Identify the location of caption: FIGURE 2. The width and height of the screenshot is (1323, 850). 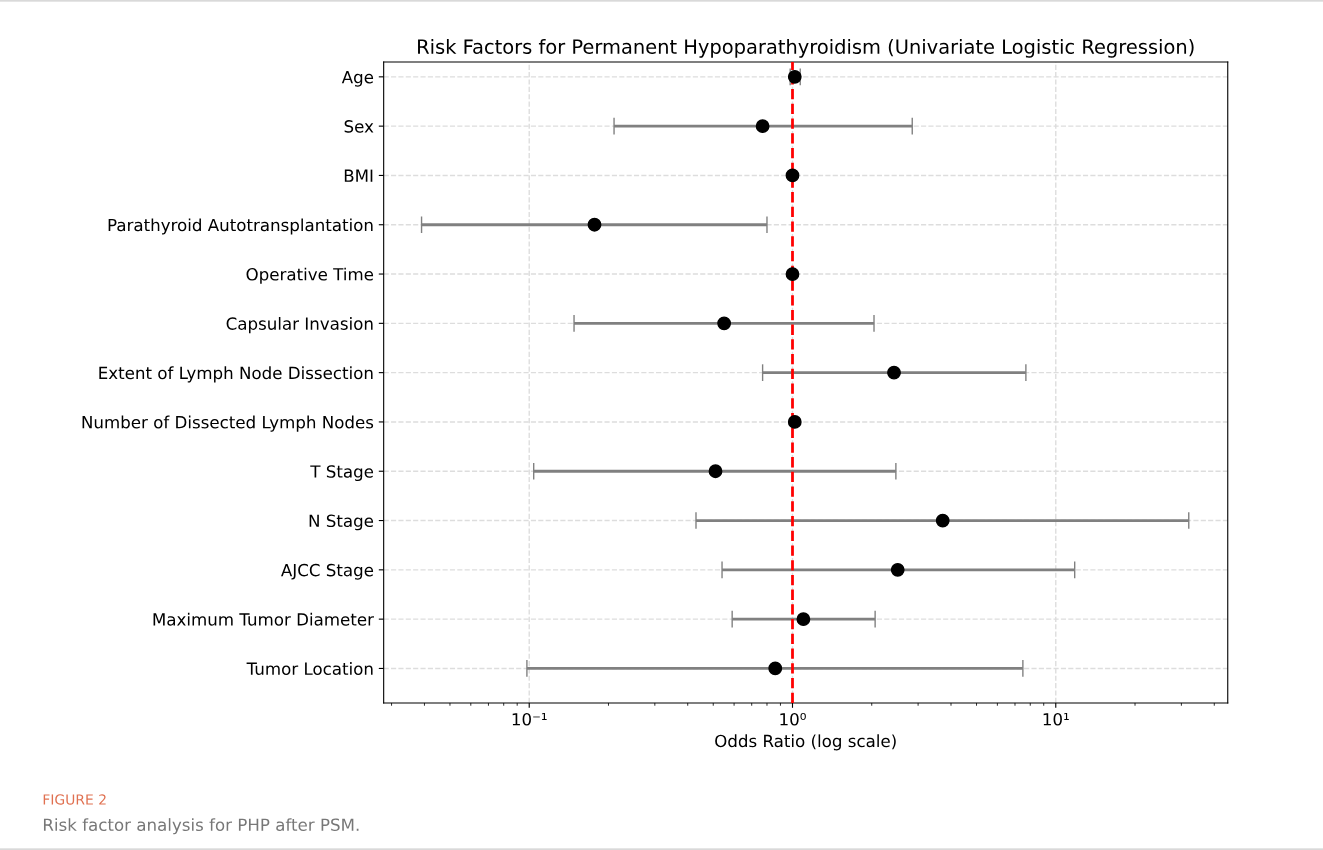
(74, 799).